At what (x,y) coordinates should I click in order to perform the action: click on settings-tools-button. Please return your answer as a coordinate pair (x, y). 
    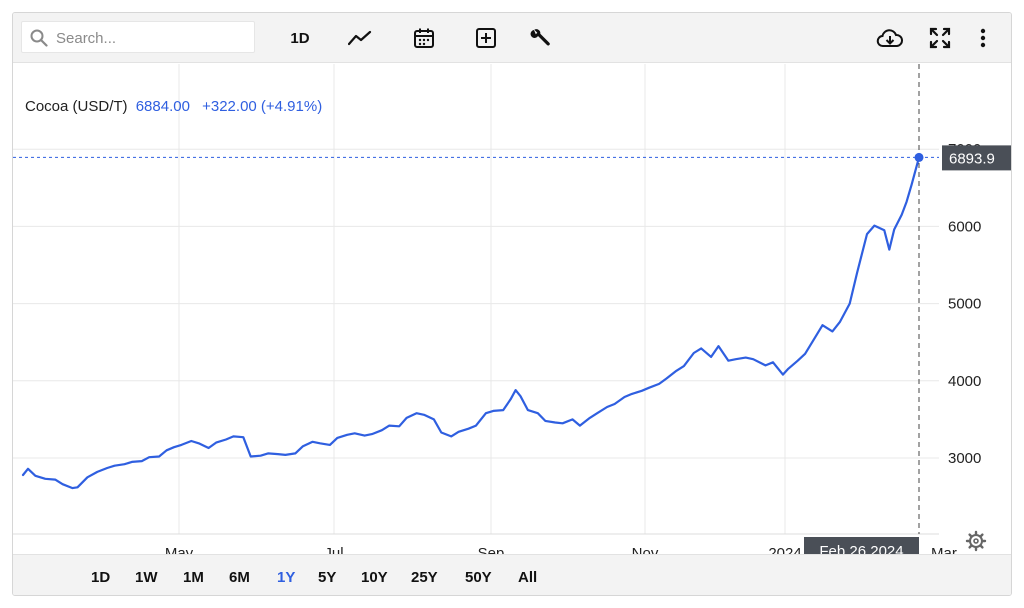
    Looking at the image, I should click on (540, 38).